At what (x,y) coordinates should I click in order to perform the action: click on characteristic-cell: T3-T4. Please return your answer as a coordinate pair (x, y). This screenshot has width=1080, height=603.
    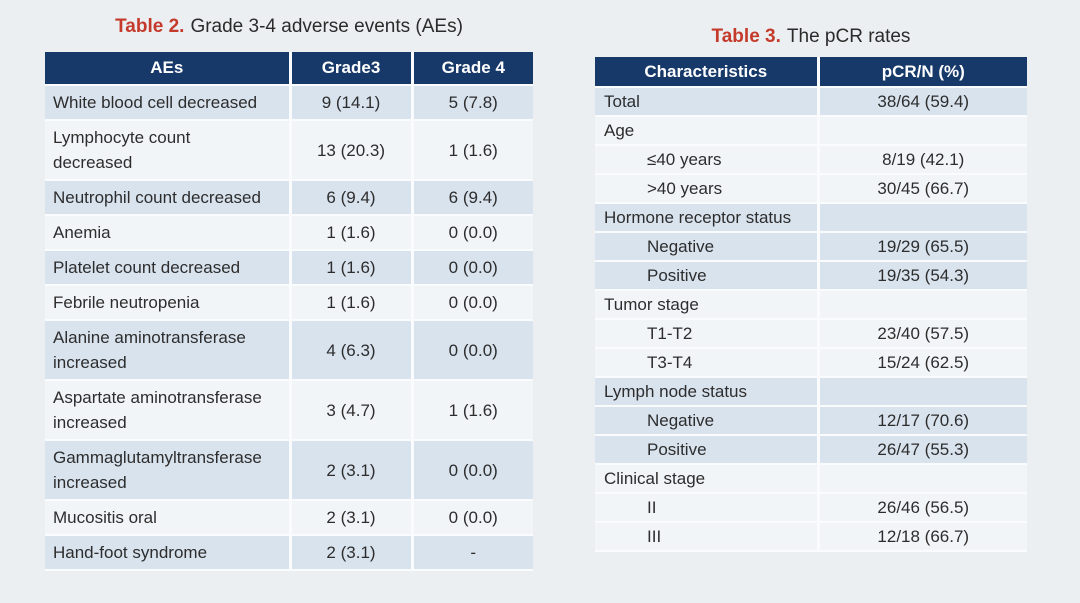
    Looking at the image, I should click on (707, 363).